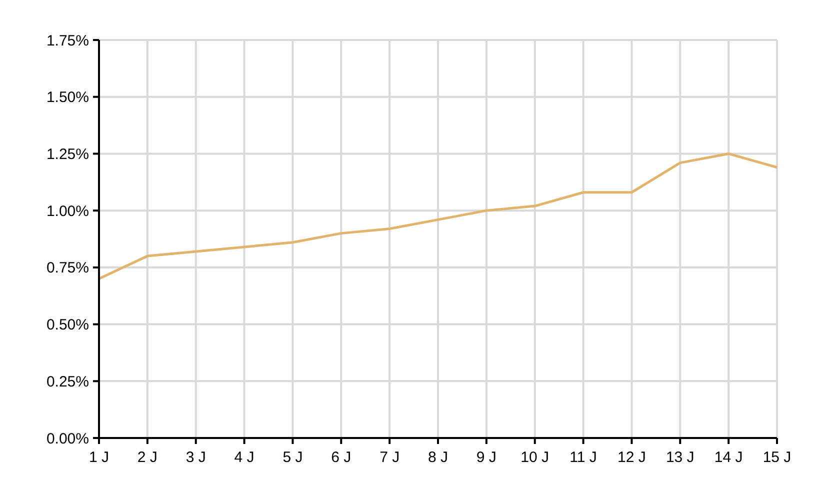 Image resolution: width=816 pixels, height=496 pixels. I want to click on x-tick-label: 6 J, so click(341, 457).